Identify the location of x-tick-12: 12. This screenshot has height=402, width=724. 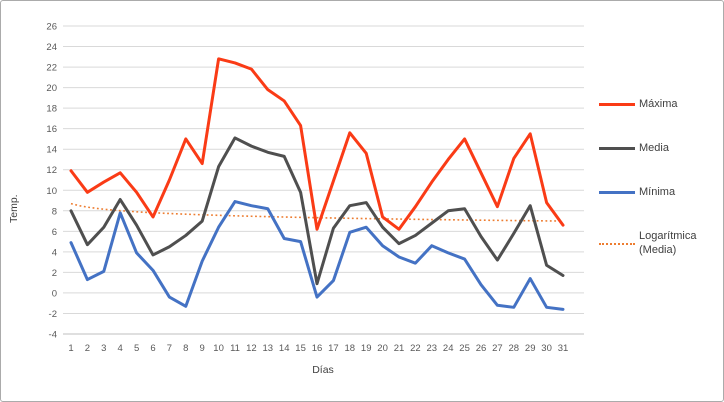
(251, 348).